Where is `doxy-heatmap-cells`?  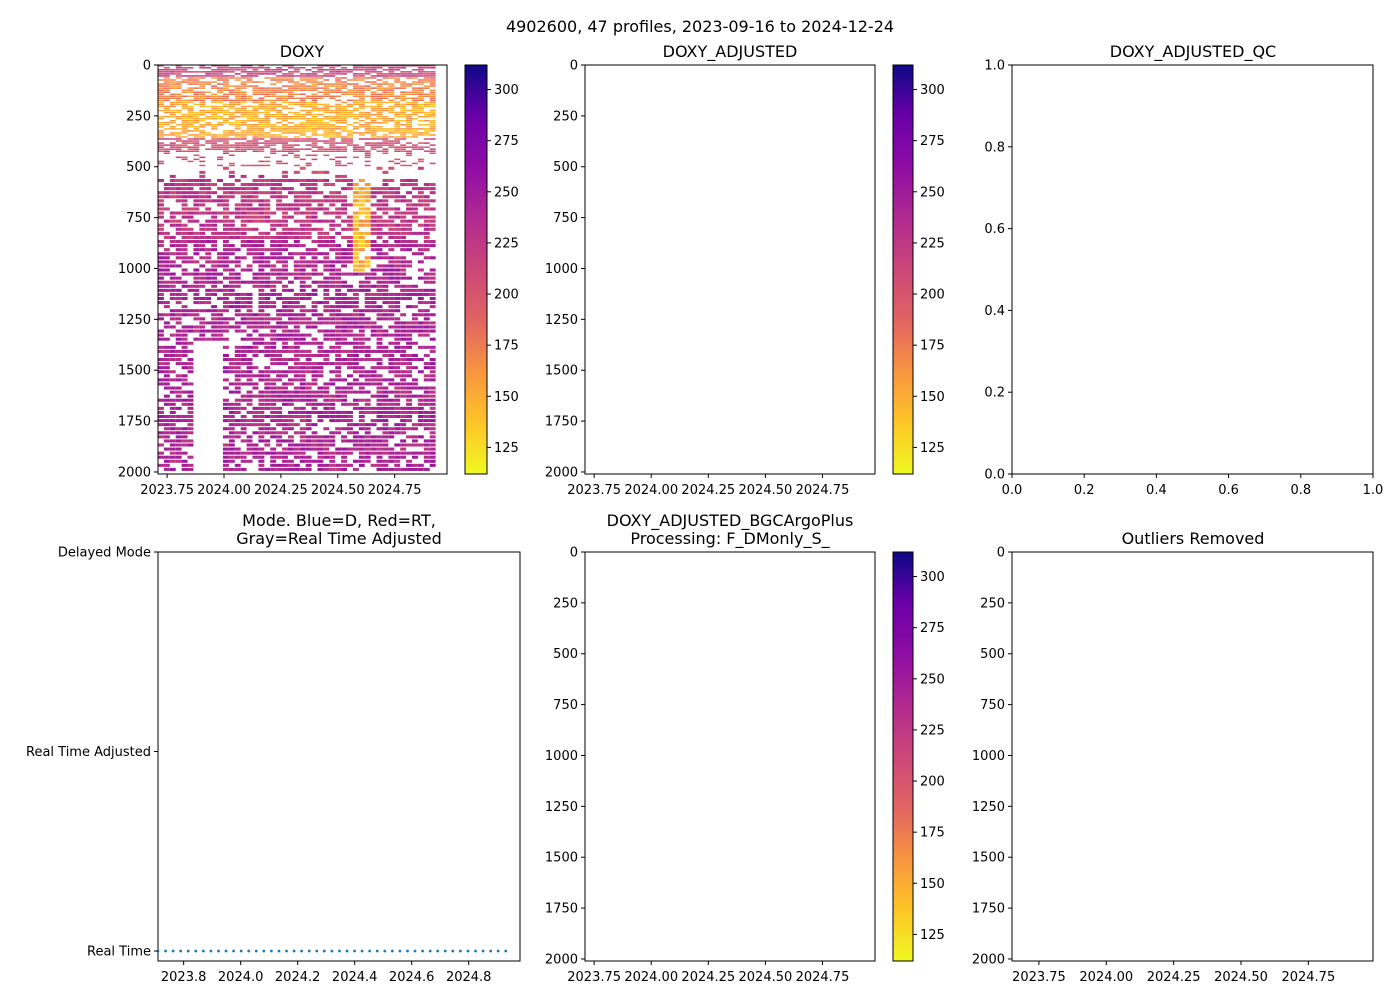 doxy-heatmap-cells is located at coordinates (297, 268).